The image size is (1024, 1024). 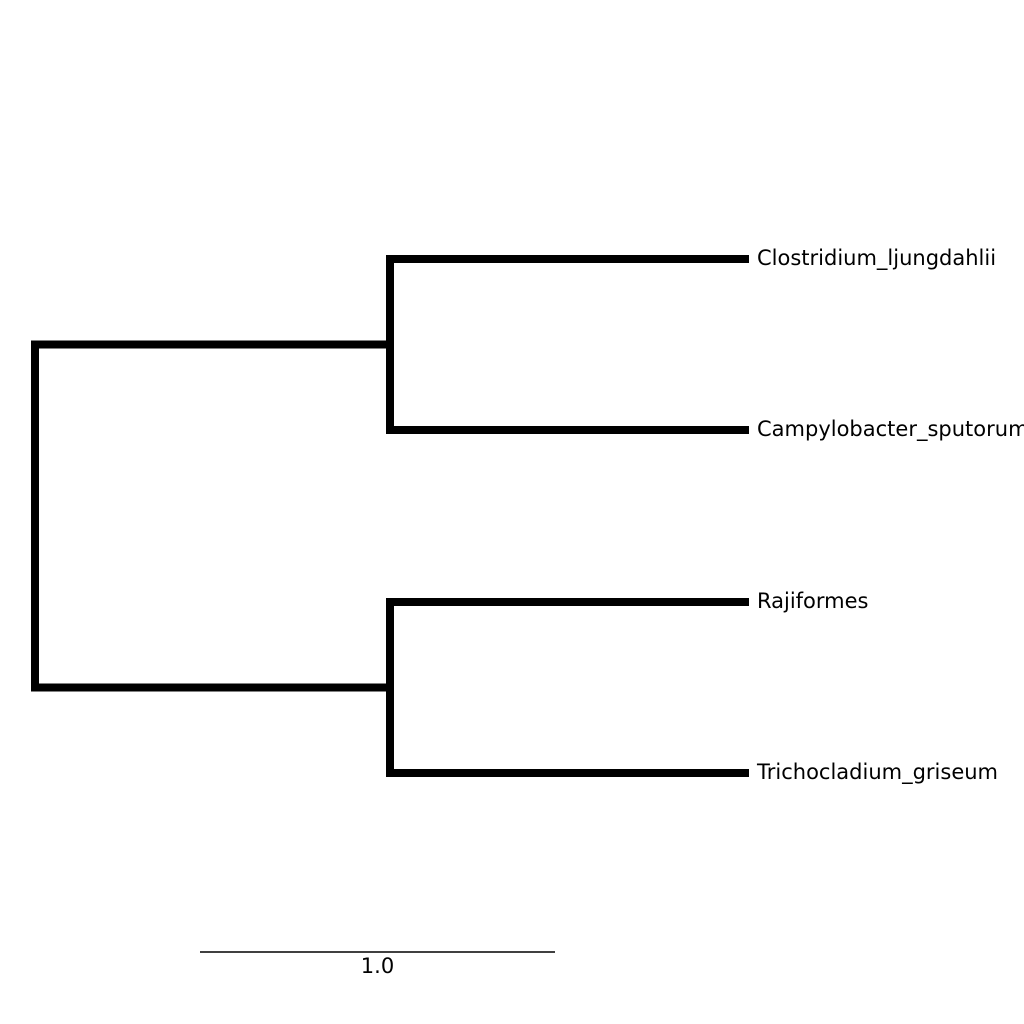 What do you see at coordinates (877, 772) in the screenshot?
I see `leaf-label-trichocladium-griseum: Trichocladium_griseum` at bounding box center [877, 772].